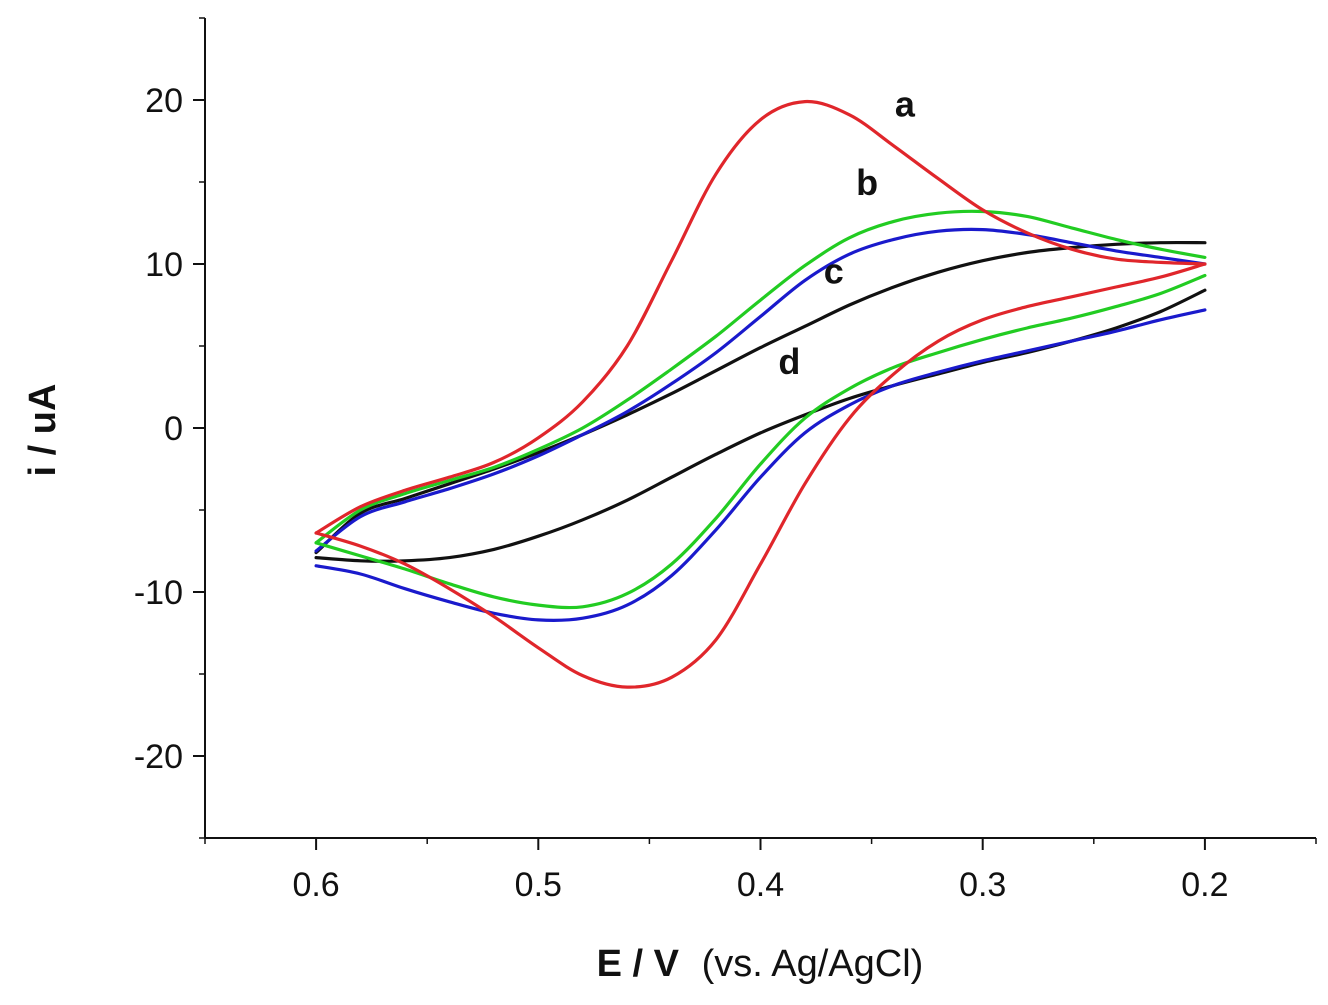 The height and width of the screenshot is (1005, 1328). What do you see at coordinates (867, 182) in the screenshot?
I see `curve-label-b: b` at bounding box center [867, 182].